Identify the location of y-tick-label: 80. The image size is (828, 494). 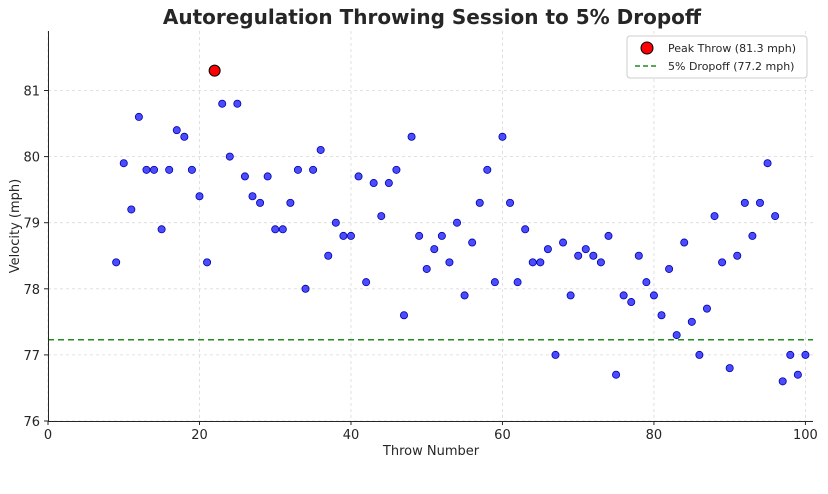
(31, 158).